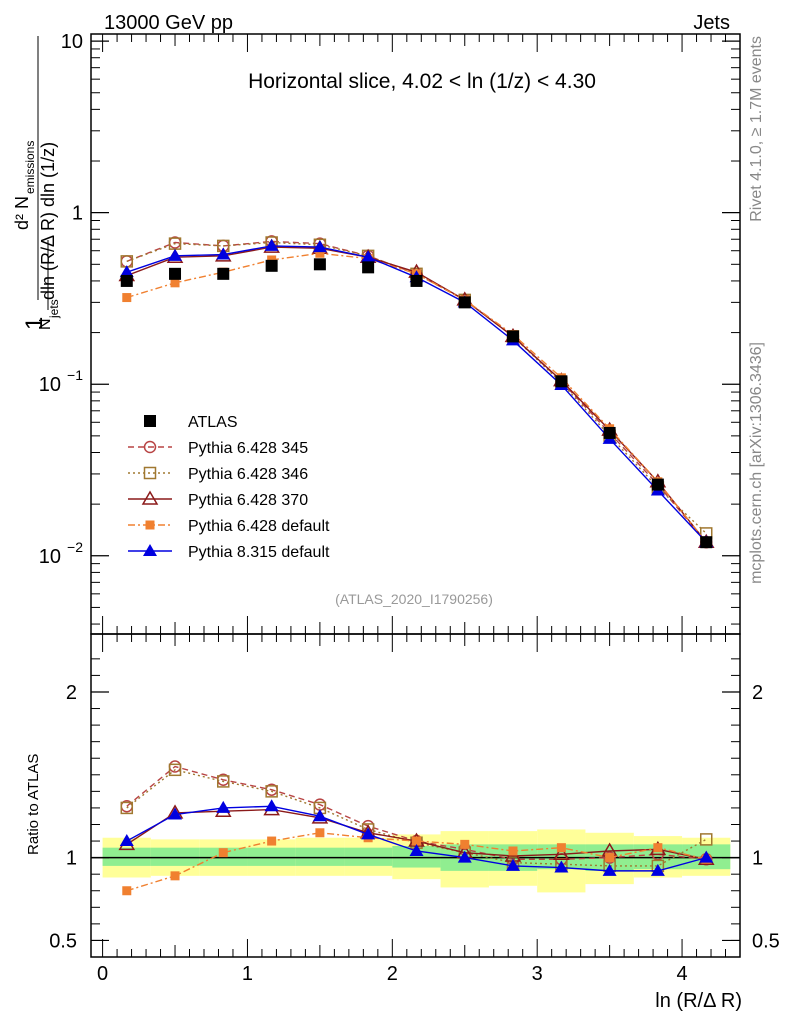  Describe the element at coordinates (756, 463) in the screenshot. I see `side-label-mcplots: mcplots.cern.ch [arXiv:1306.3436]` at that location.